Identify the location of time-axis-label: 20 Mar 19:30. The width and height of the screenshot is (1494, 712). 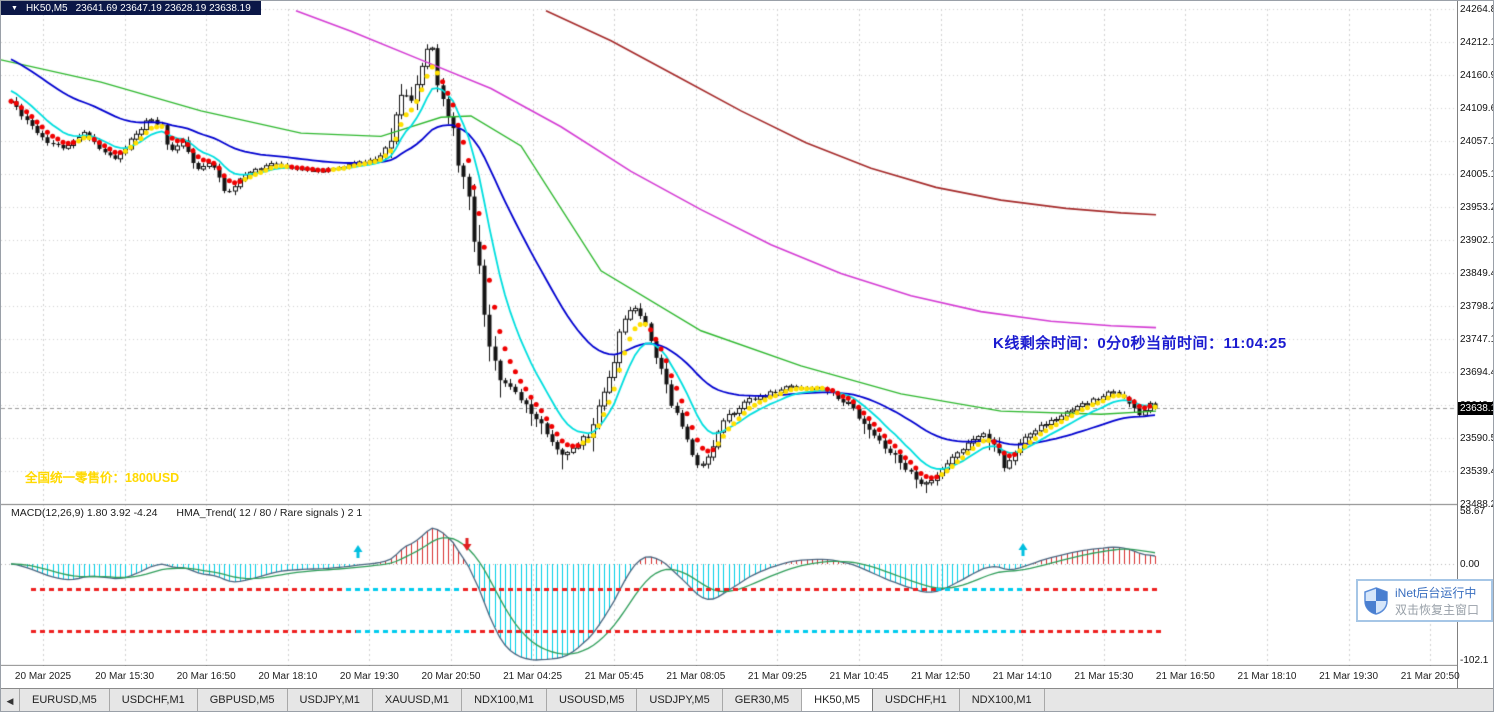
(369, 676).